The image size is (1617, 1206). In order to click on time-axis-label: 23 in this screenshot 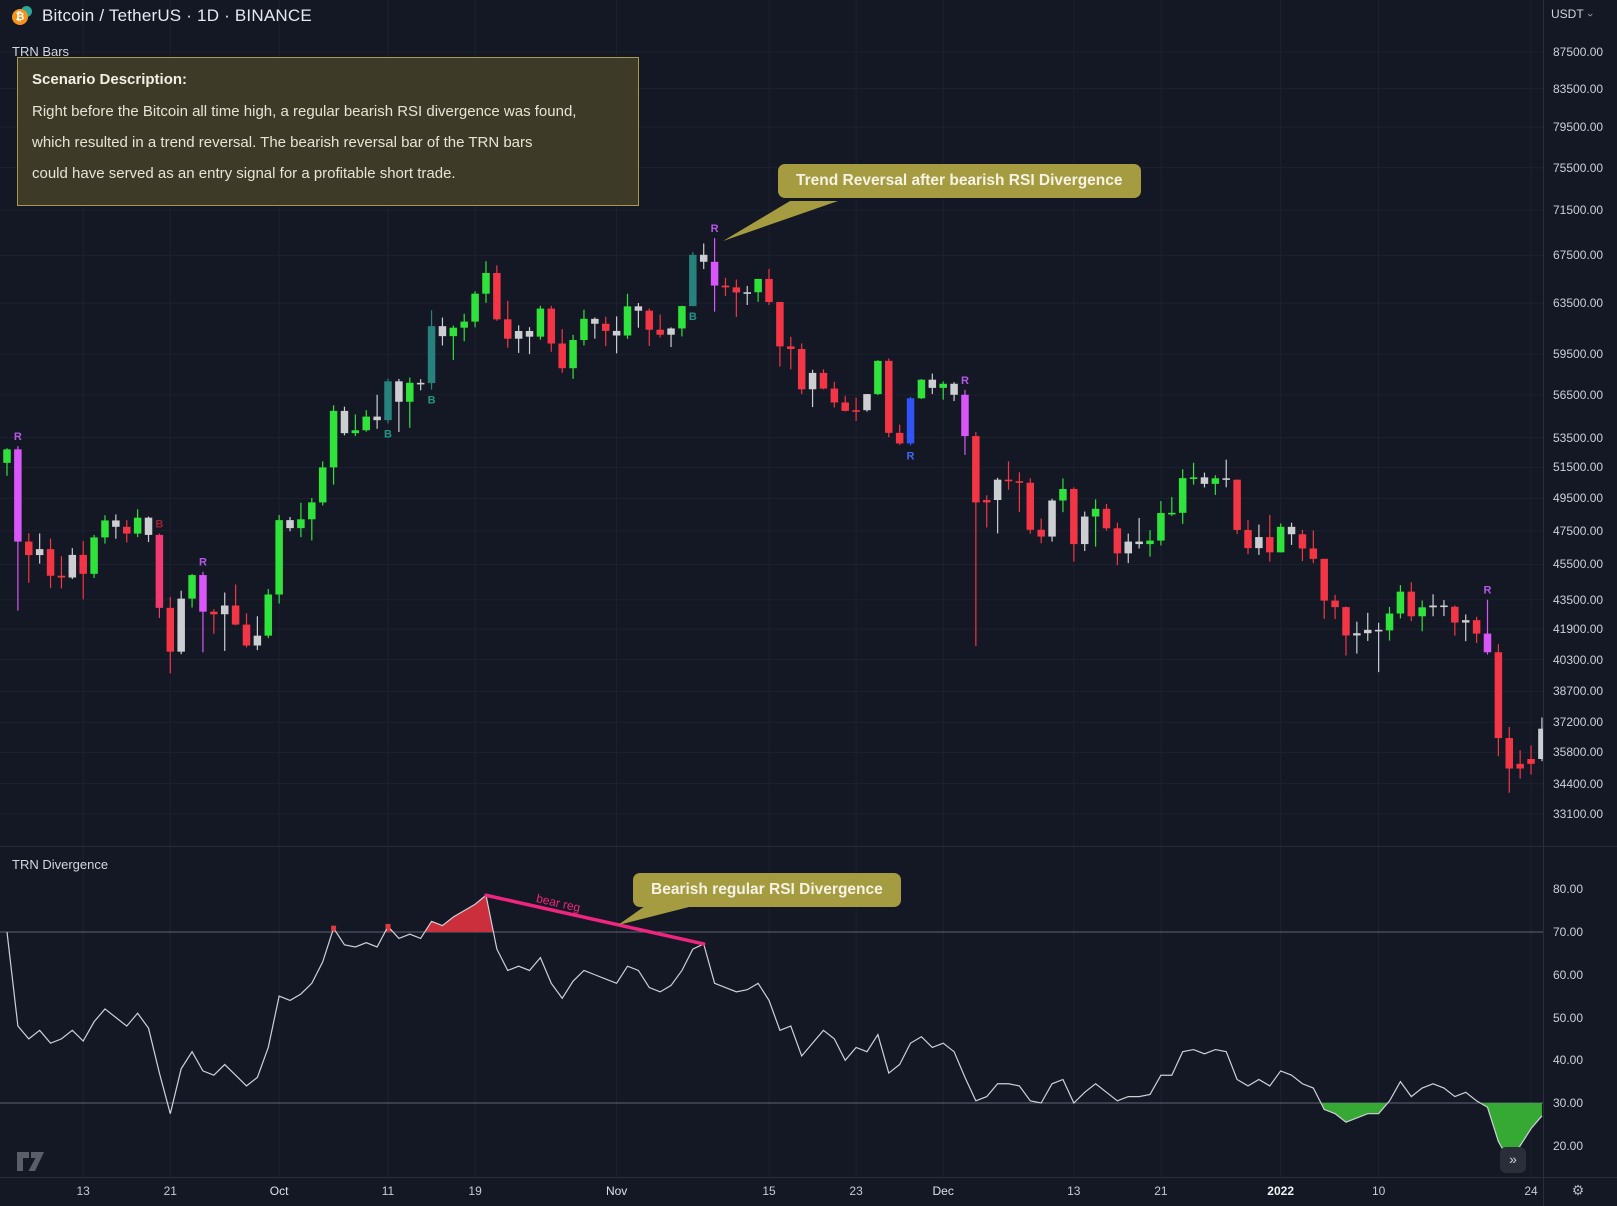, I will do `click(856, 1191)`.